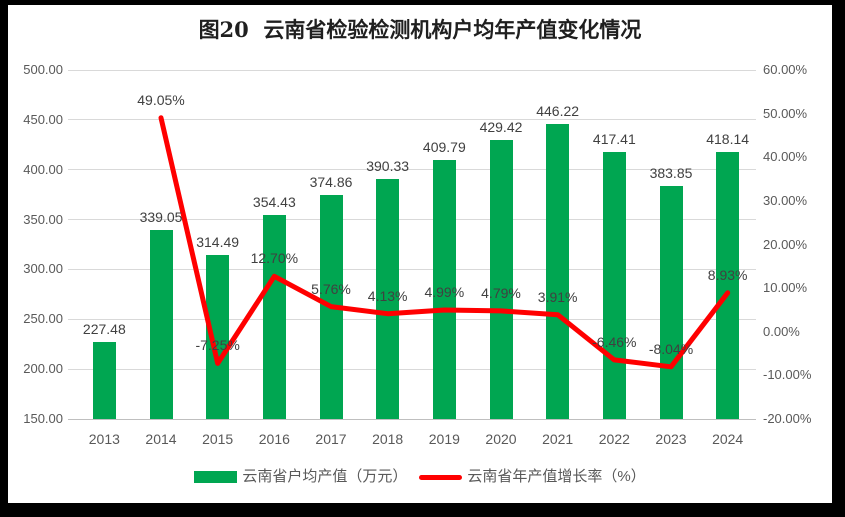 This screenshot has width=845, height=517. I want to click on bar-value-label: 354.43, so click(274, 202).